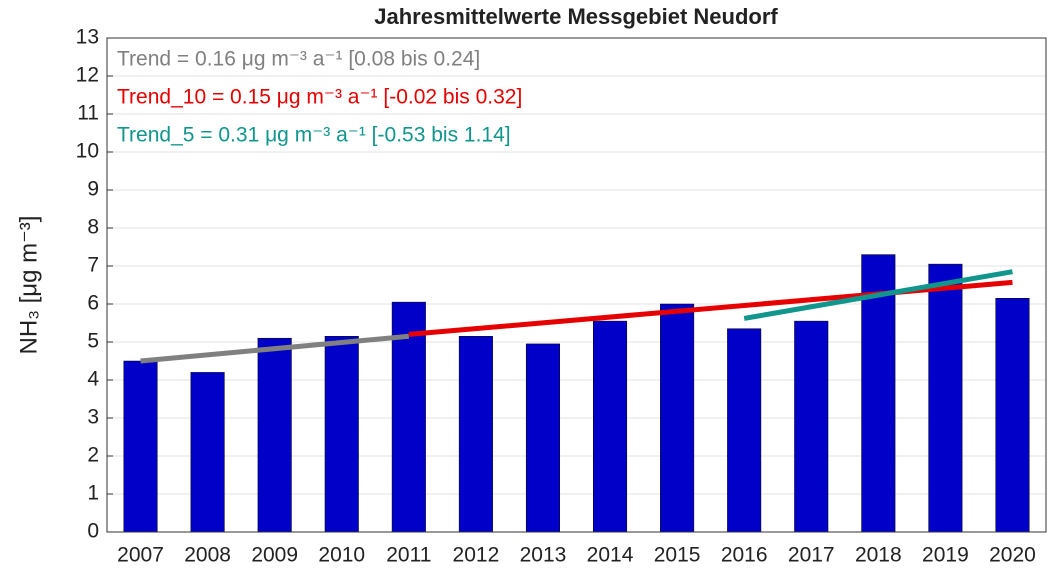 This screenshot has height=572, width=1048. Describe the element at coordinates (93, 531) in the screenshot. I see `y-tick-label: 0` at that location.